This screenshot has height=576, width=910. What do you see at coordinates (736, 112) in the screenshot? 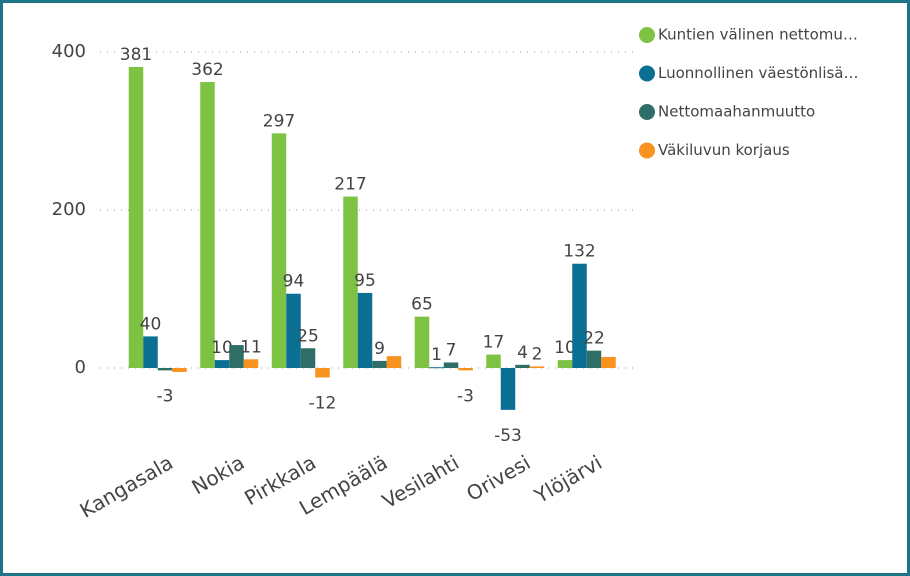
I see `legend-label: Nettomaahanmuutto` at bounding box center [736, 112].